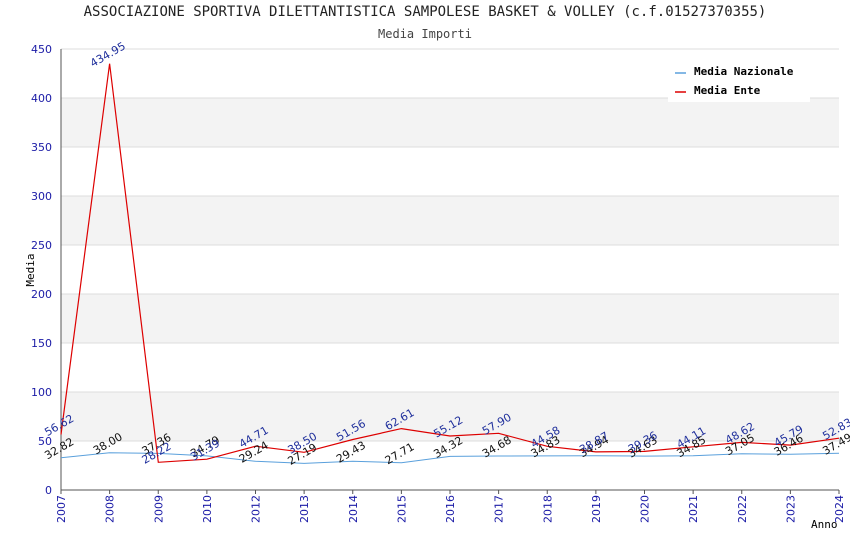 Image resolution: width=850 pixels, height=550 pixels. Describe the element at coordinates (41, 343) in the screenshot. I see `y-tick-label: 150` at that location.